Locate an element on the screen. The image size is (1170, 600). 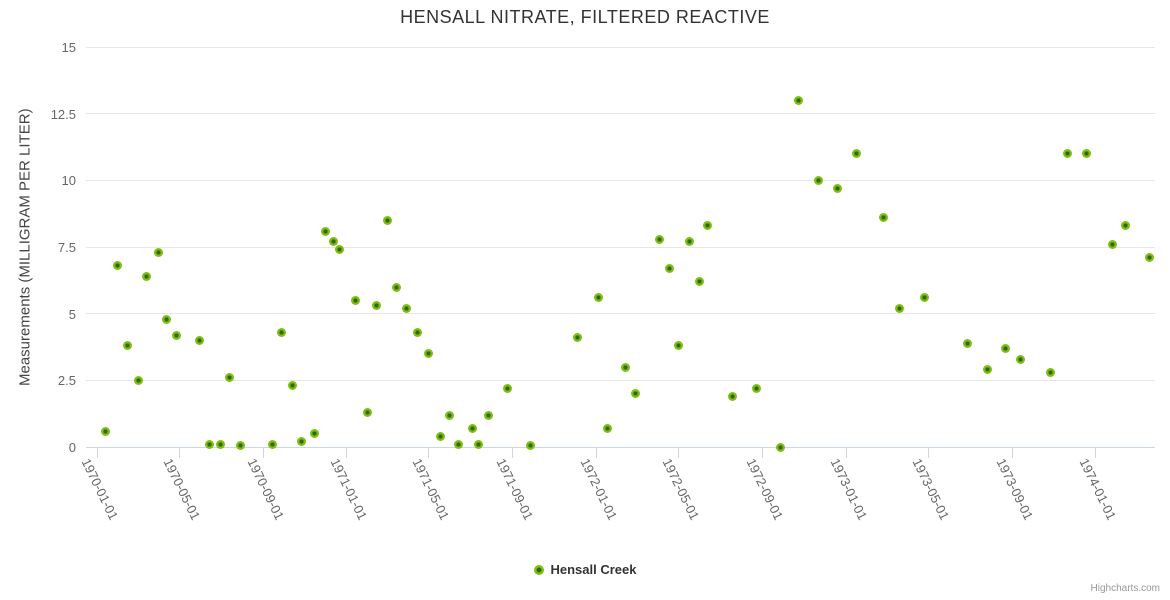
x-axis-label: 1971-09-01 is located at coordinates (515, 489).